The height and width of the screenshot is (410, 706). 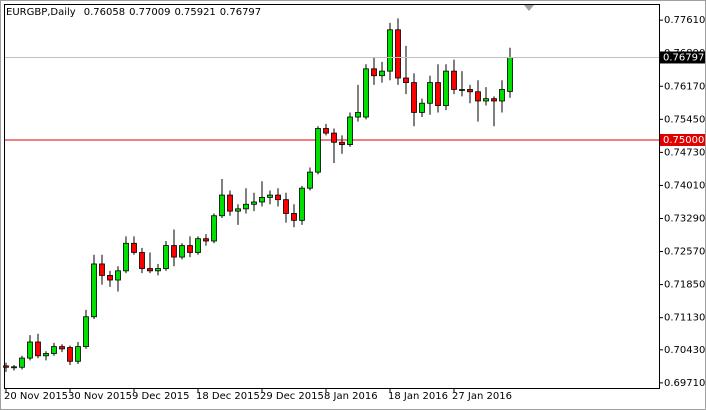 I want to click on y-tick-label: 0.74010, so click(x=684, y=185).